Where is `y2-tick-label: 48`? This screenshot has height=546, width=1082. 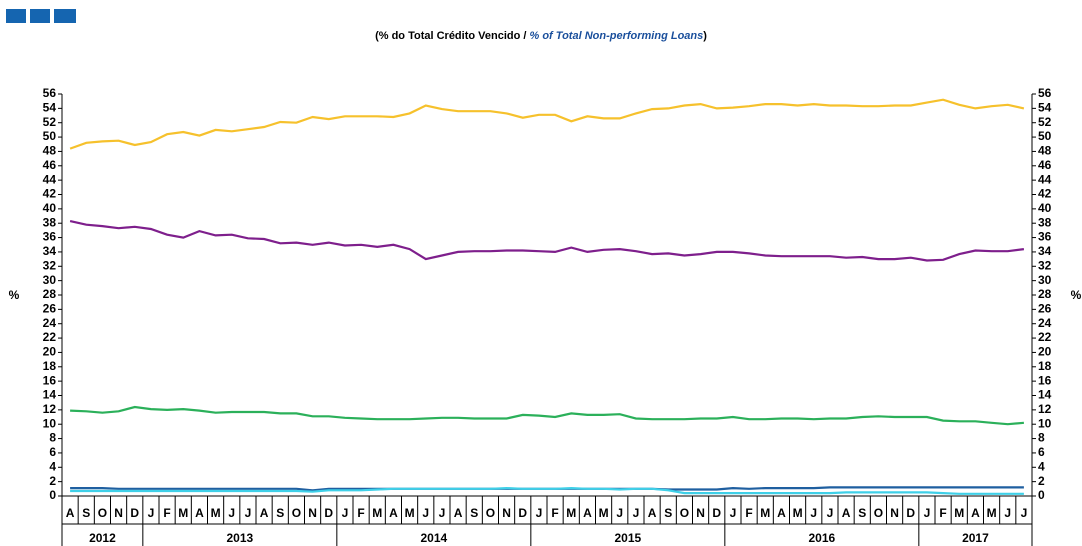
y2-tick-label: 48 is located at coordinates (1045, 151).